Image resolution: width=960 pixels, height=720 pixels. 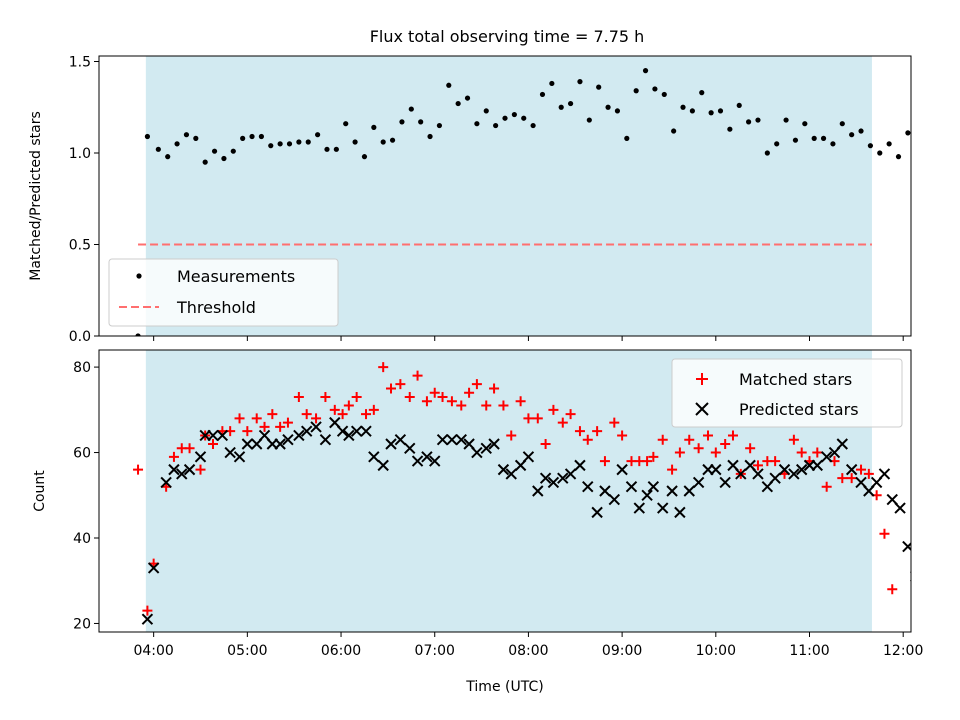 What do you see at coordinates (40, 491) in the screenshot?
I see `y-axis-label: Count` at bounding box center [40, 491].